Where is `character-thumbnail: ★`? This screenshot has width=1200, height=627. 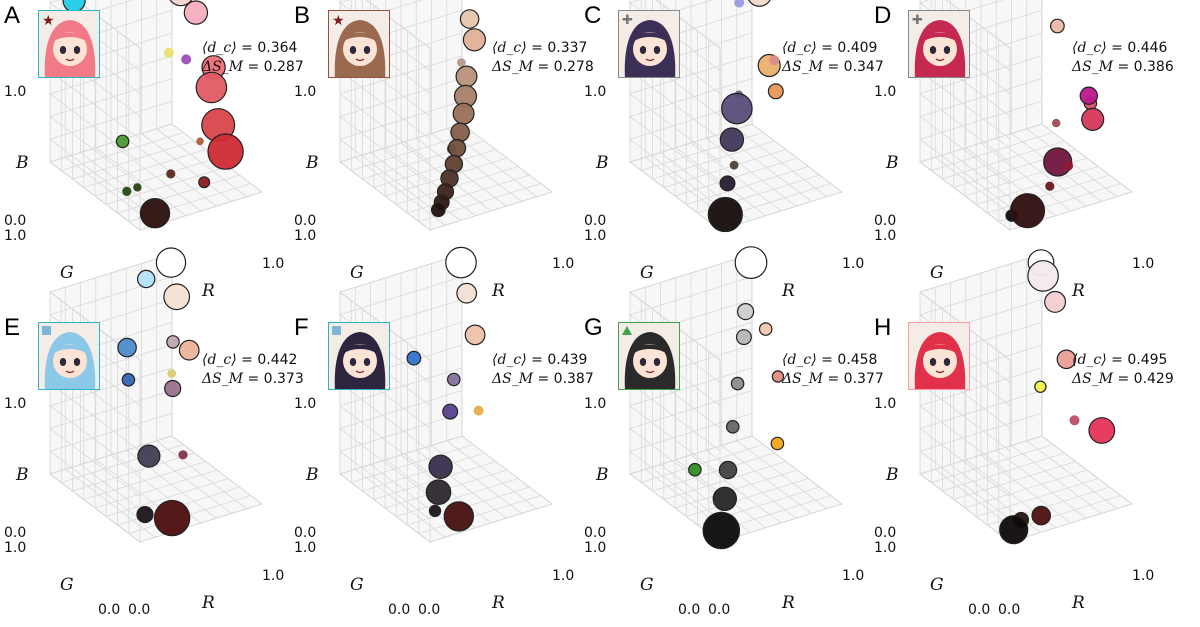
character-thumbnail: ★ is located at coordinates (359, 44).